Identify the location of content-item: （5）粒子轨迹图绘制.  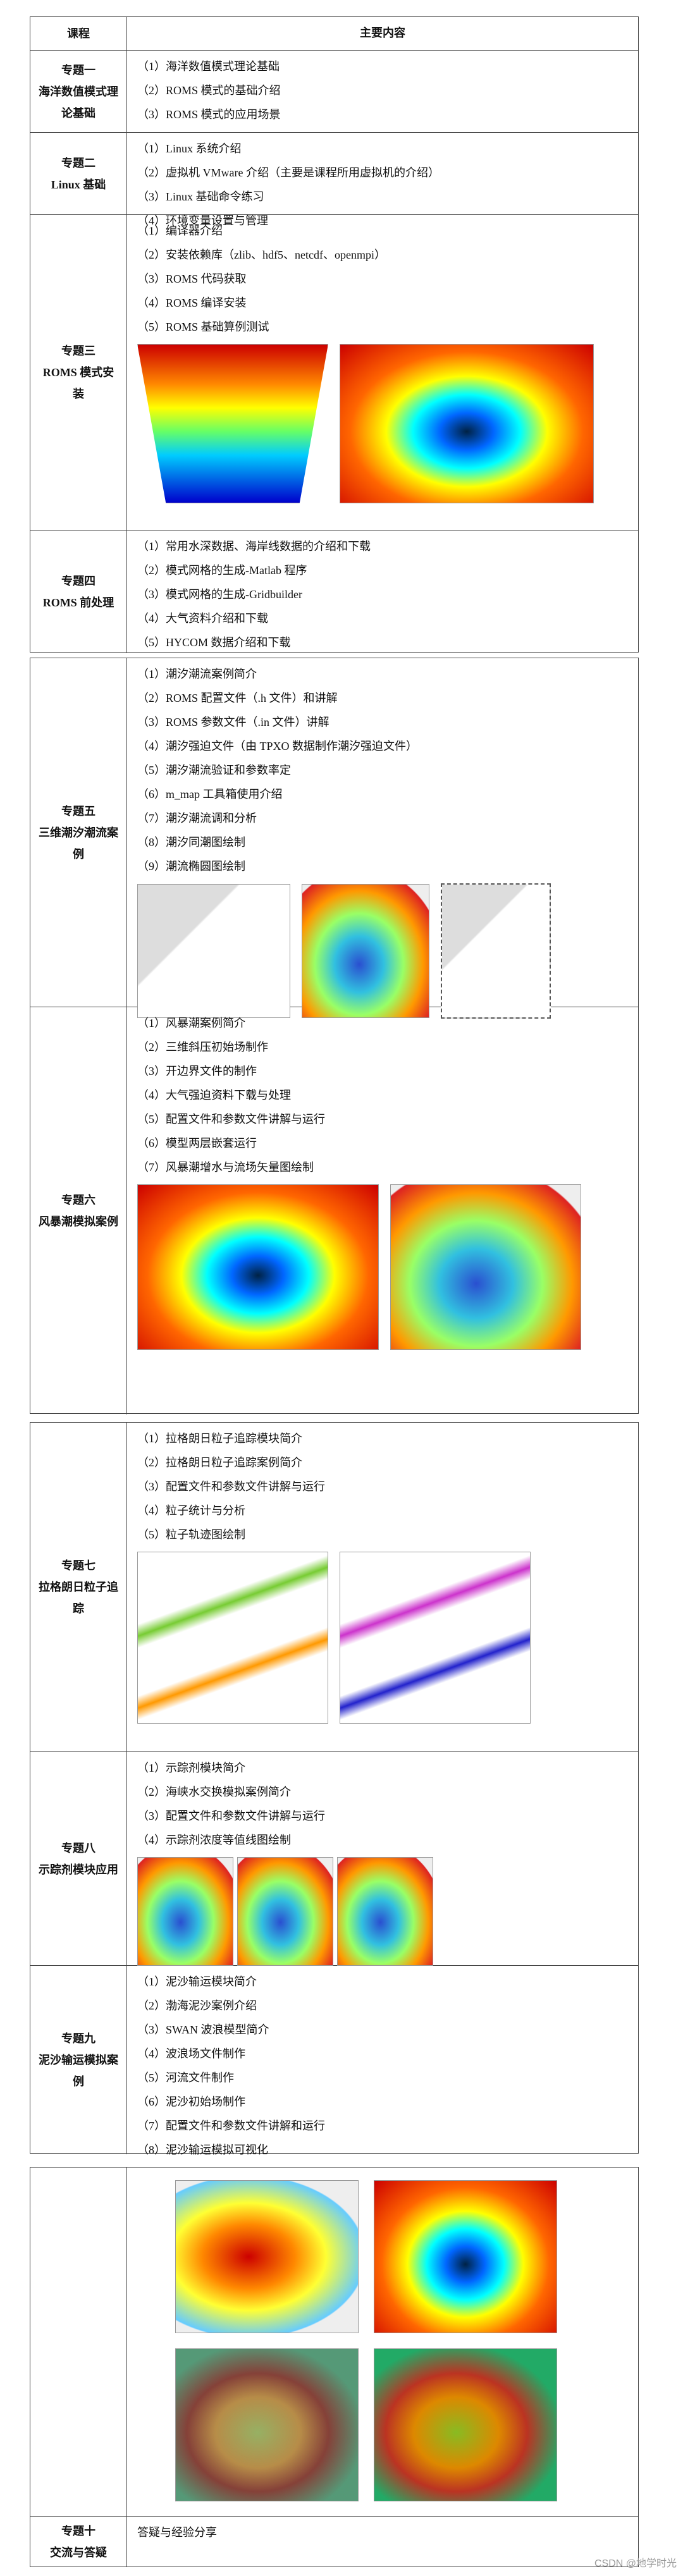
(191, 1534).